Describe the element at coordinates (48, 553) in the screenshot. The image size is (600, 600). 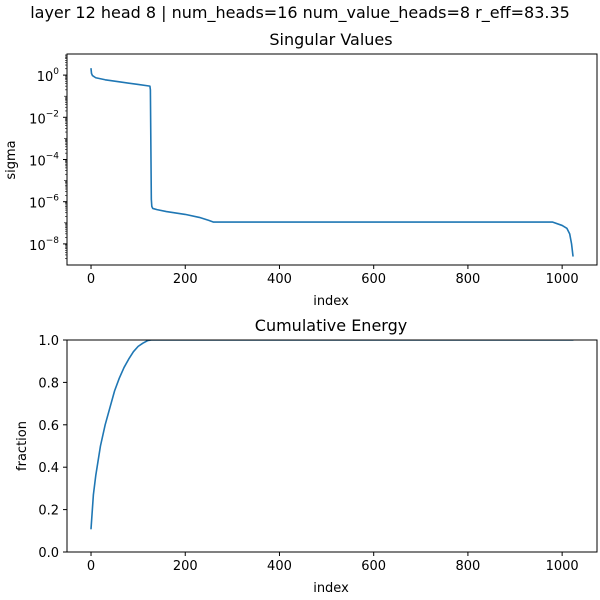
I see `y-tick-label: 0.0` at that location.